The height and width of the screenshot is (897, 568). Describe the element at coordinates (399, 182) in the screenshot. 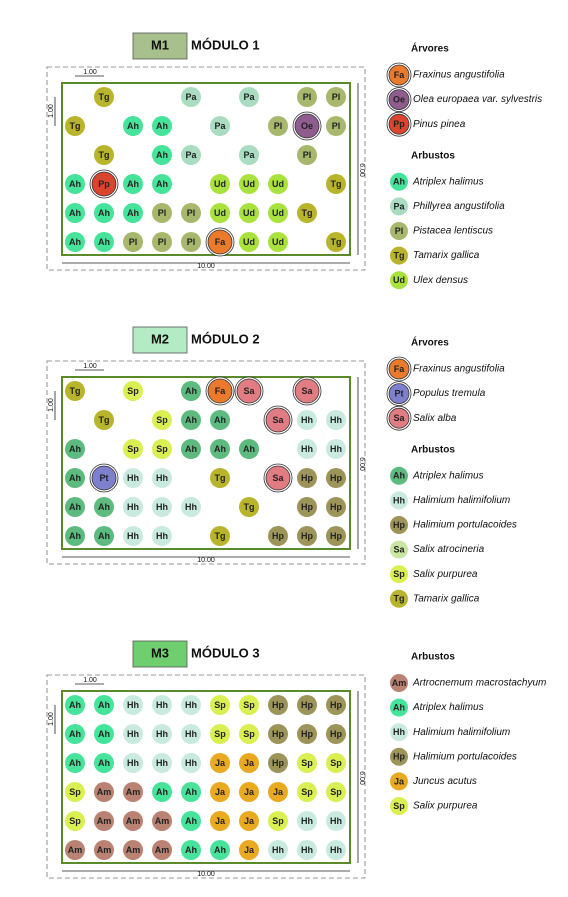

I see `legend-code: Ah` at that location.